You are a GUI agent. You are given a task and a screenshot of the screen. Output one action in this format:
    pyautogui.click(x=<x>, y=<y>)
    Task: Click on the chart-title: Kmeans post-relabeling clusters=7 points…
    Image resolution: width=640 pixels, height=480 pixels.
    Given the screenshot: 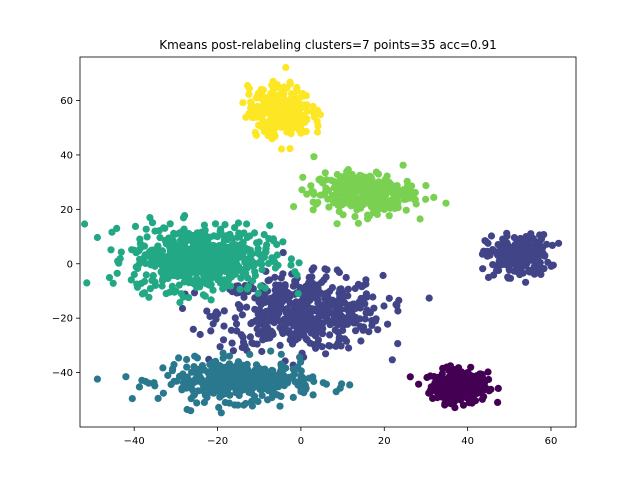 What is the action you would take?
    pyautogui.click(x=328, y=45)
    